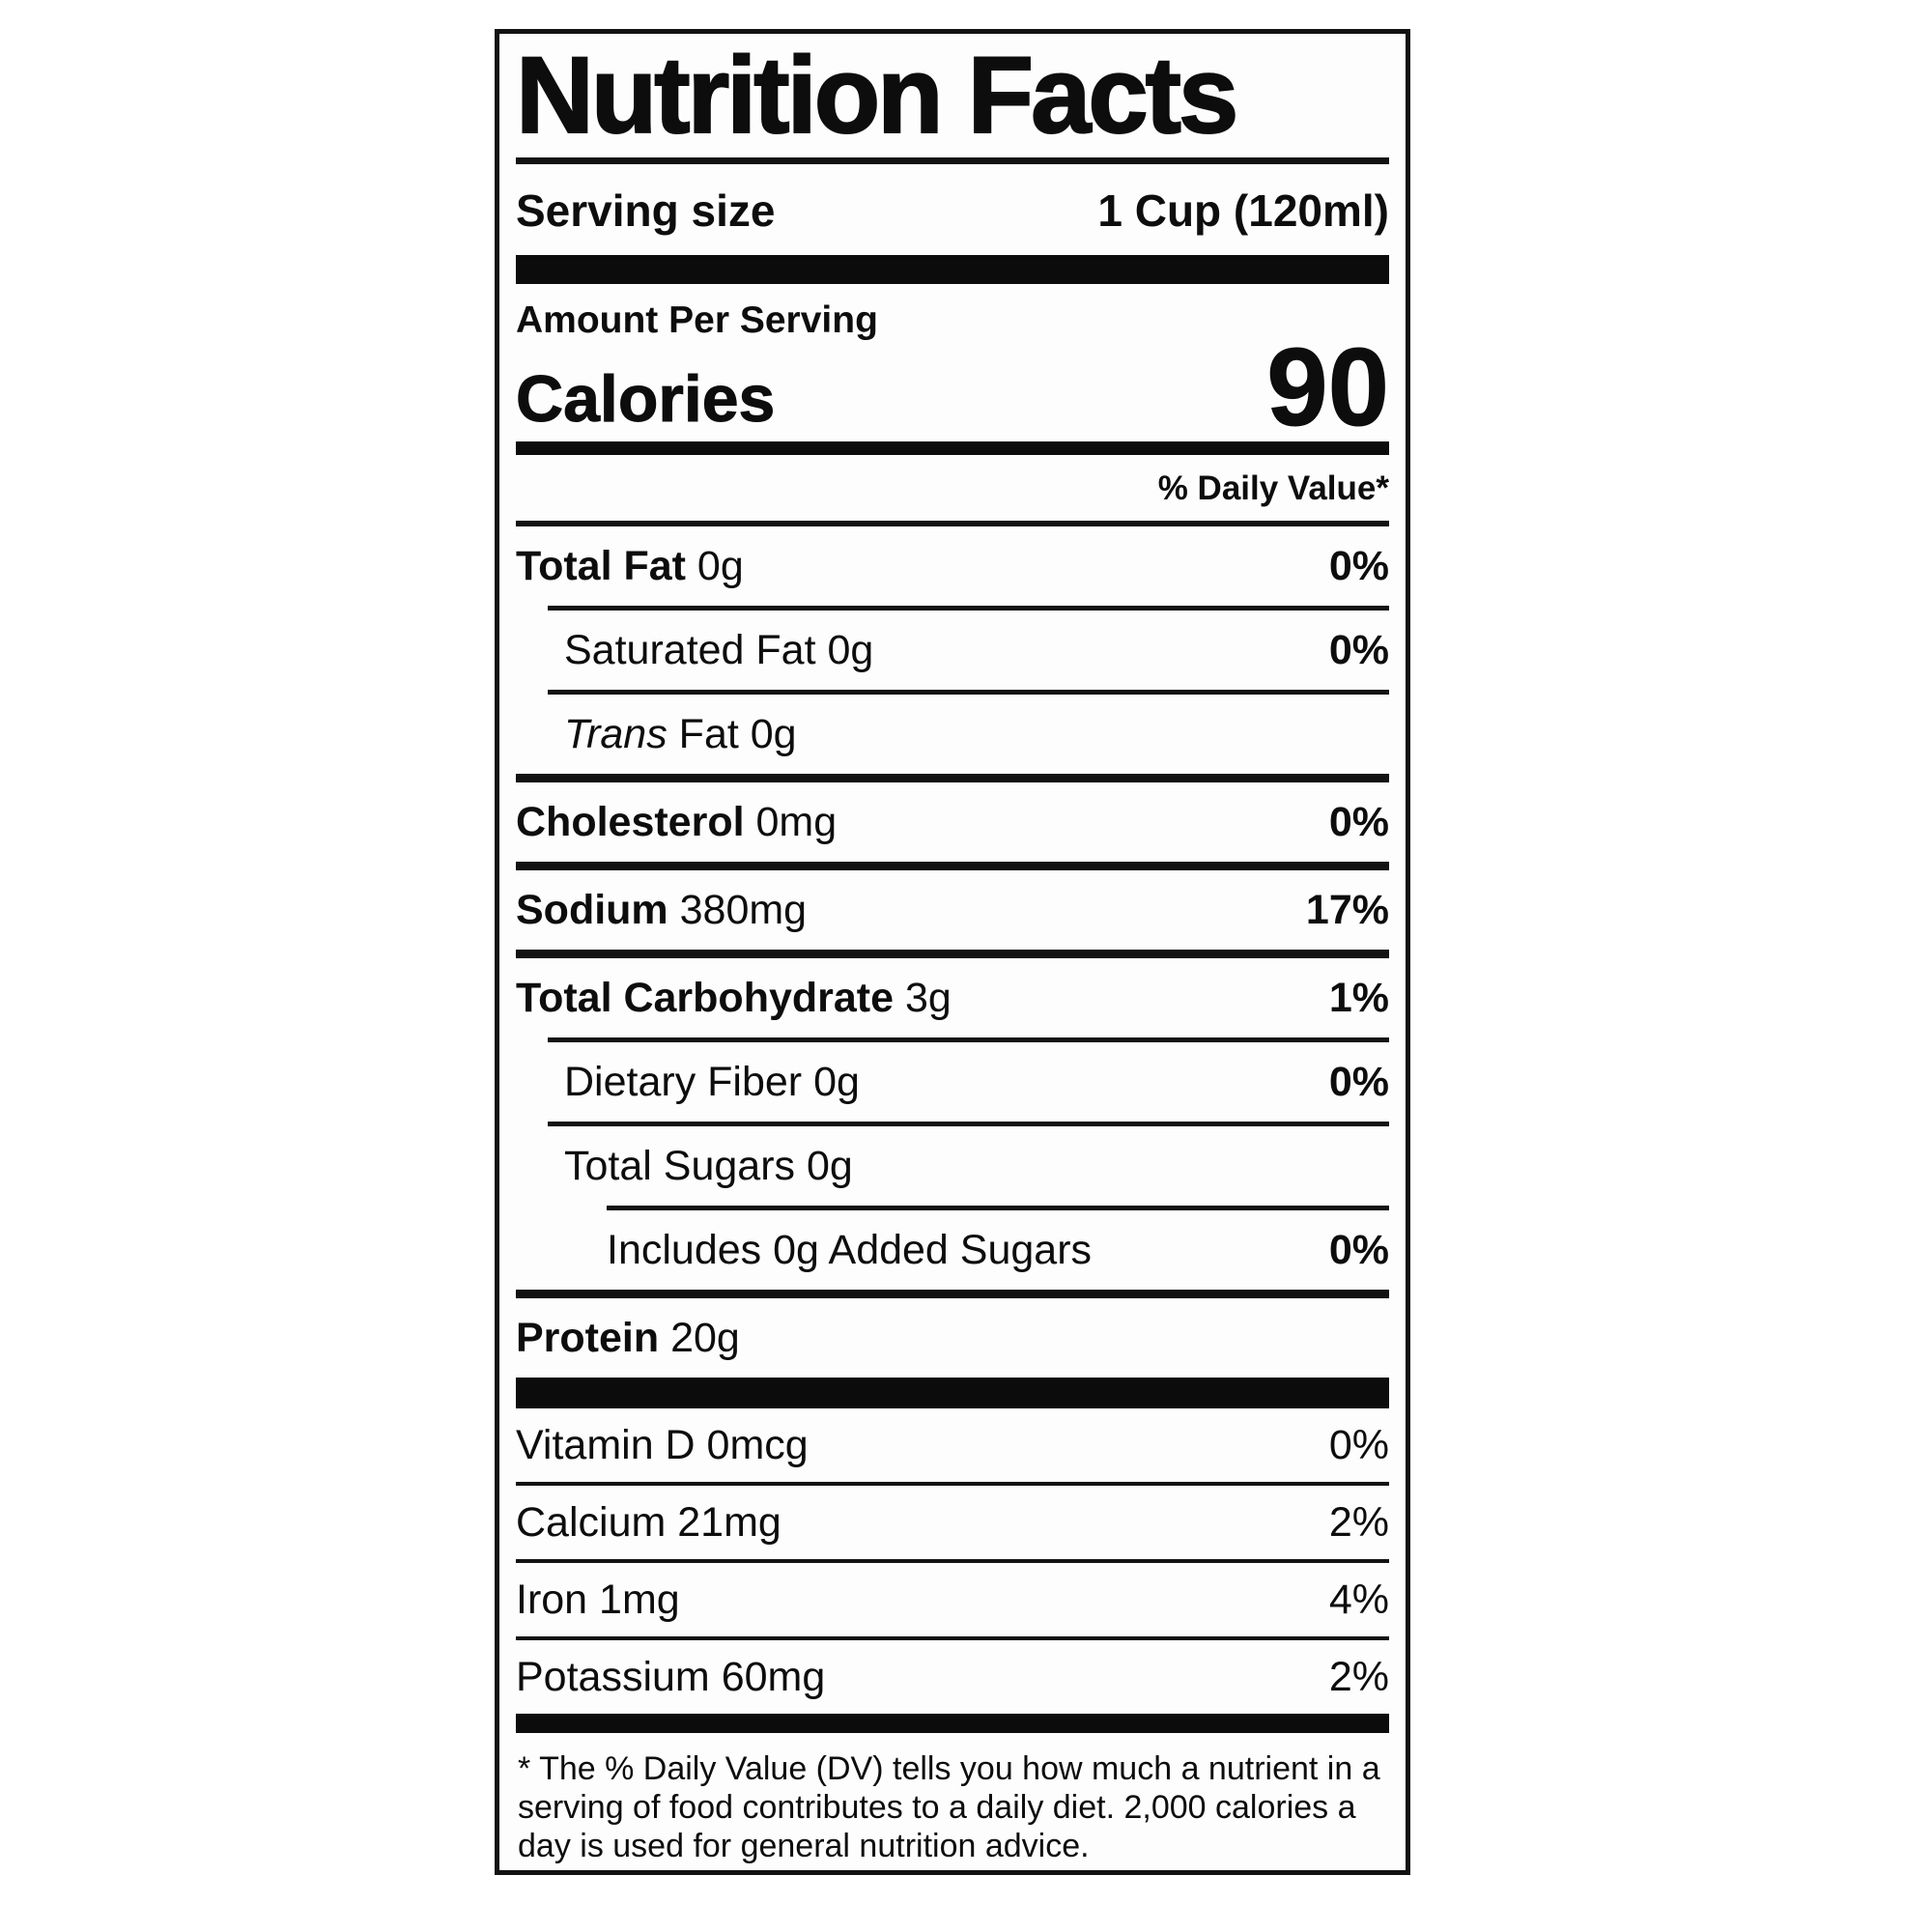 Image resolution: width=1932 pixels, height=1932 pixels. I want to click on nutrient-name: Includes 0g Added Sugars, so click(850, 1250).